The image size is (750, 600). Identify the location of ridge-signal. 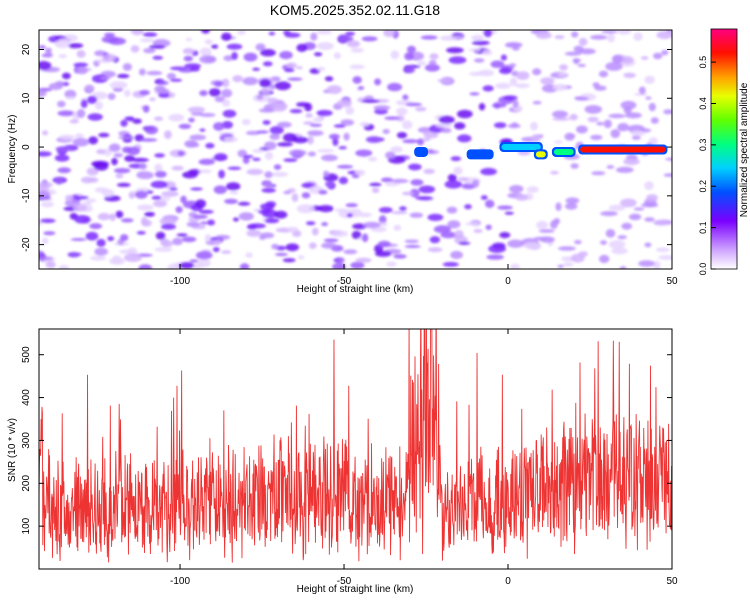
(541, 151).